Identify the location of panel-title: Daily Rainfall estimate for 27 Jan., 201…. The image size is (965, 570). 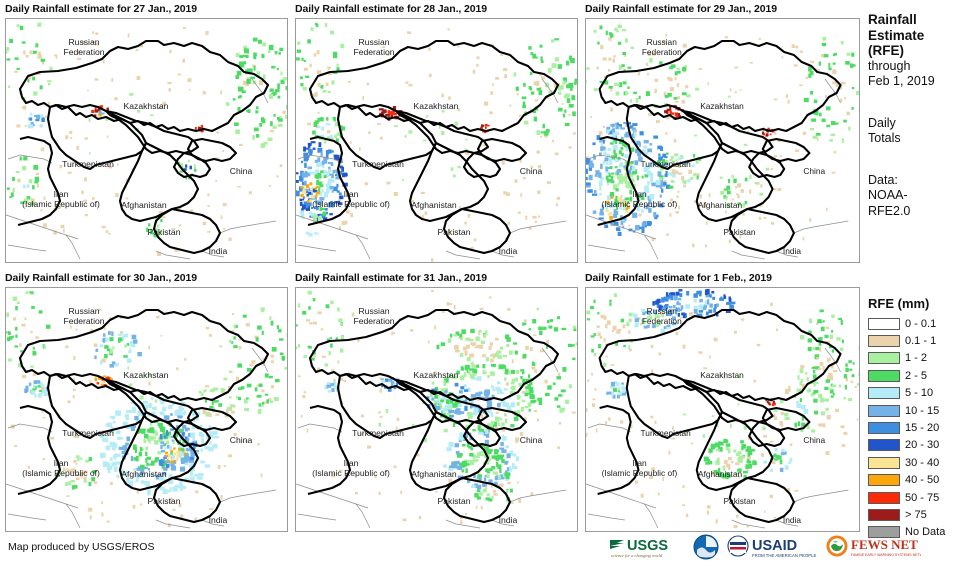
(101, 9).